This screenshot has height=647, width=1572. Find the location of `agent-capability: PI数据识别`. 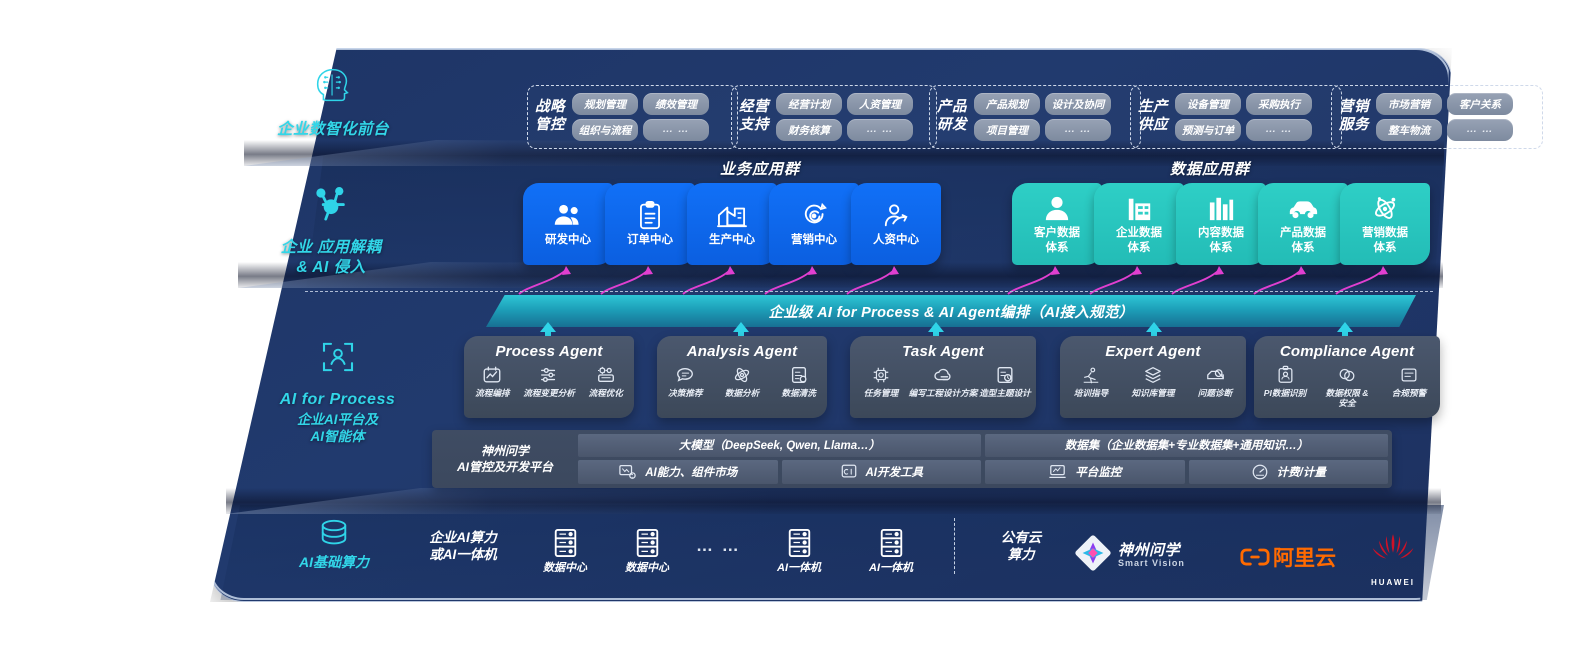

agent-capability: PI数据识别 is located at coordinates (1285, 386).